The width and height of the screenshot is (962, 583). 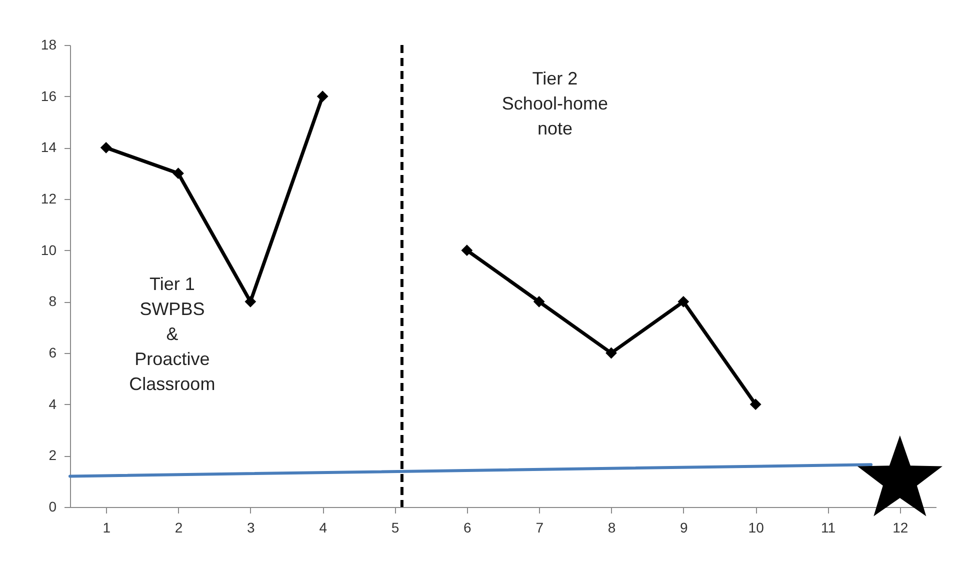 What do you see at coordinates (52, 455) in the screenshot?
I see `y-tick-label: 2` at bounding box center [52, 455].